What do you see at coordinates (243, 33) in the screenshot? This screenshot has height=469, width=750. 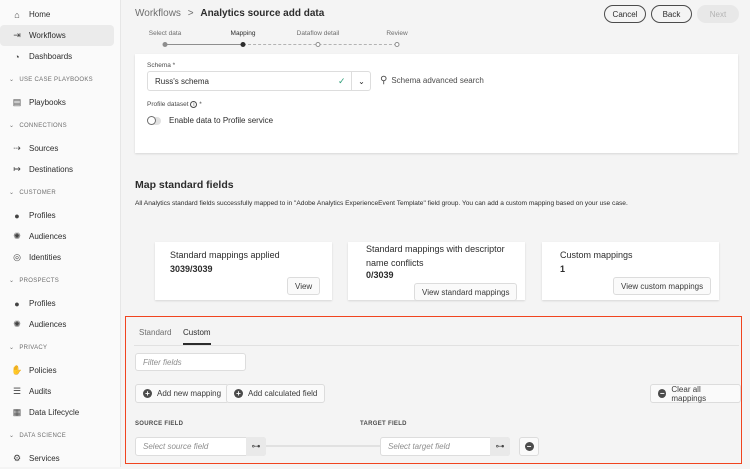 I see `step-mapping: Mapping` at bounding box center [243, 33].